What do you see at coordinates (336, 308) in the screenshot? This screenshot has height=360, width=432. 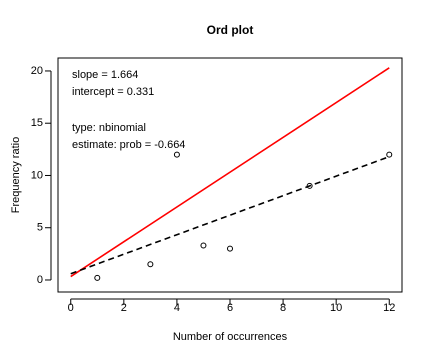 I see `x-tick-label: 10` at bounding box center [336, 308].